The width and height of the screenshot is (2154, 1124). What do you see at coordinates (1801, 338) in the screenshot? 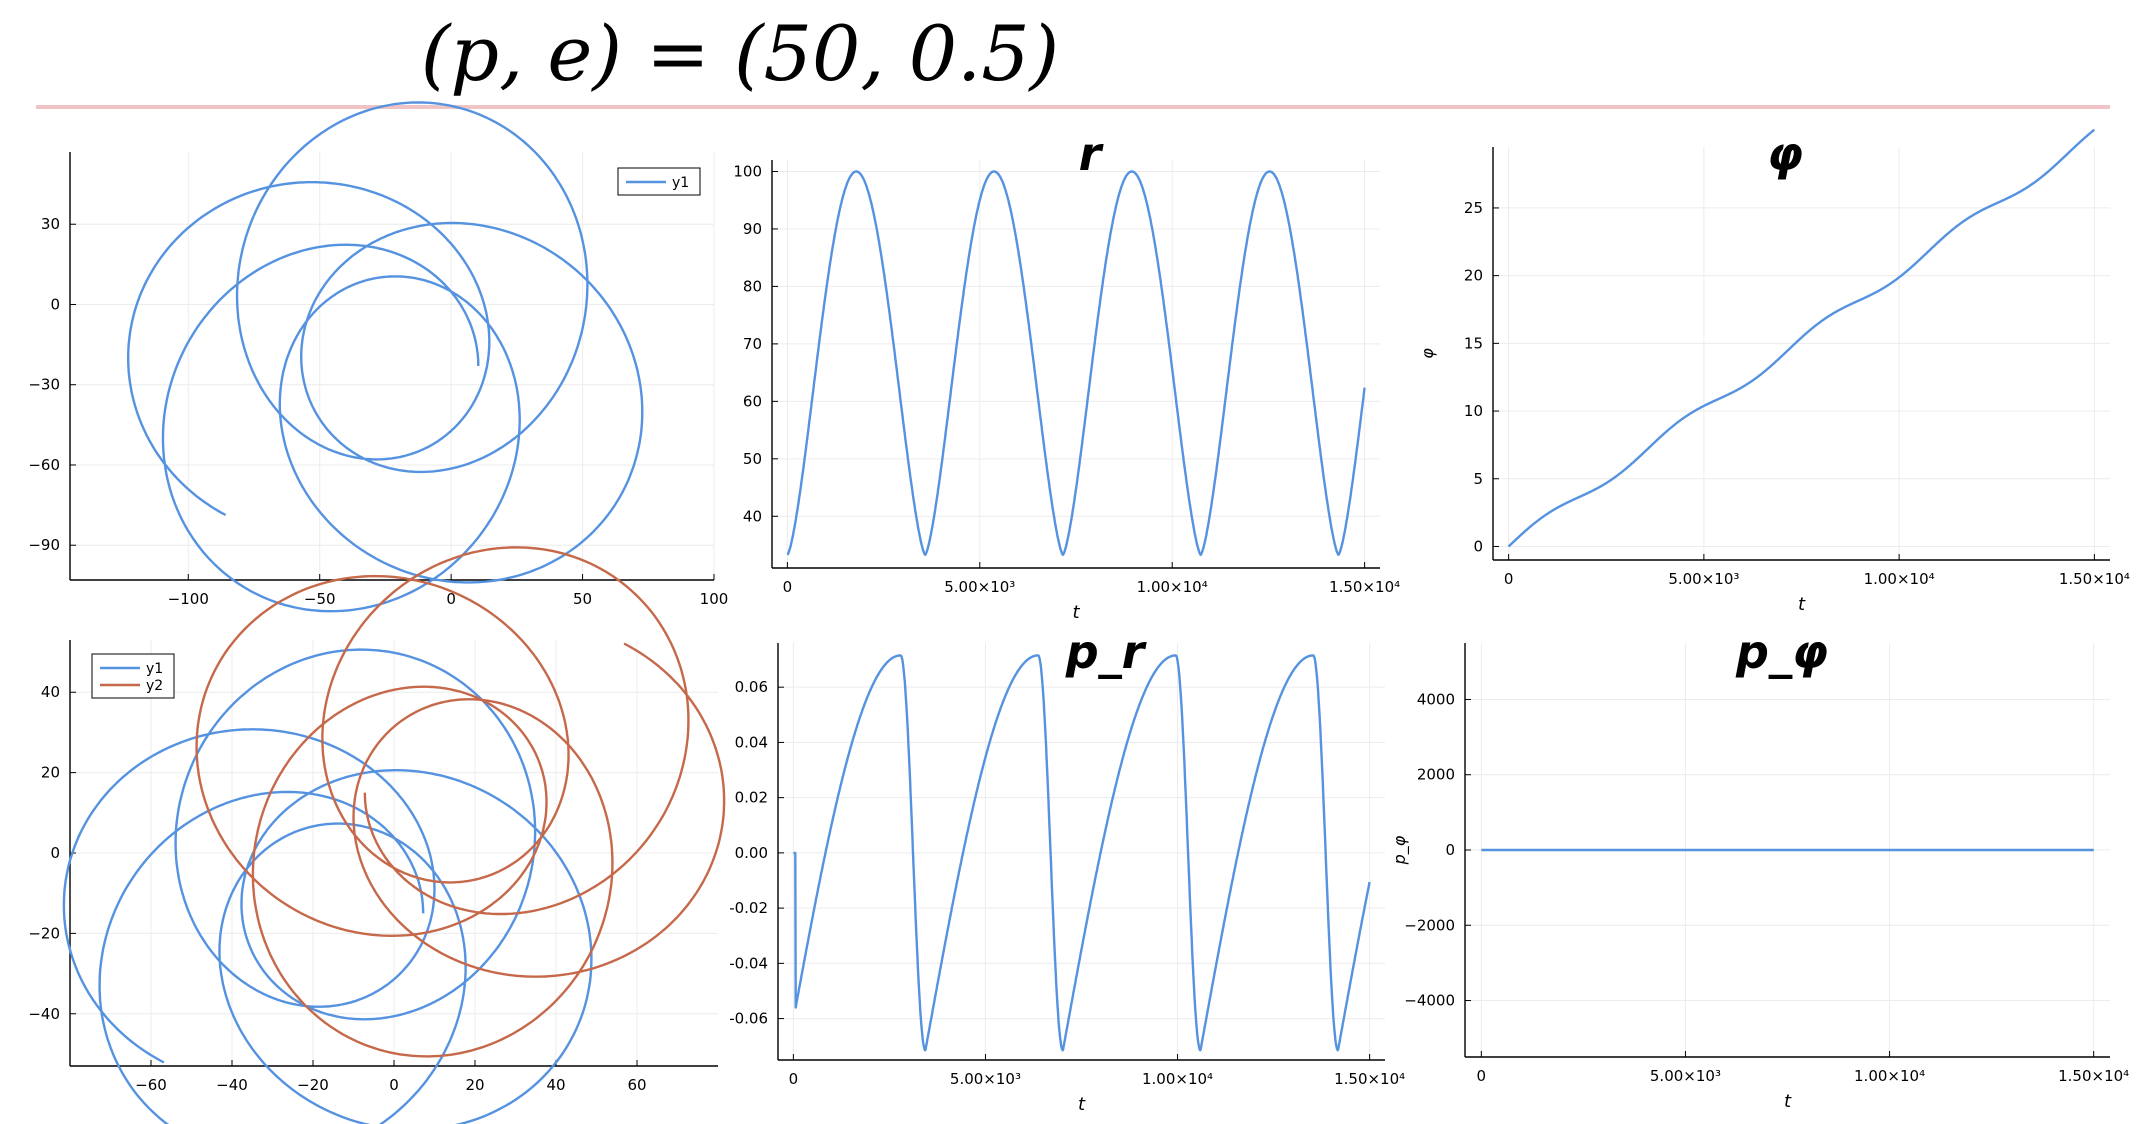
I see `series-line-phi` at bounding box center [1801, 338].